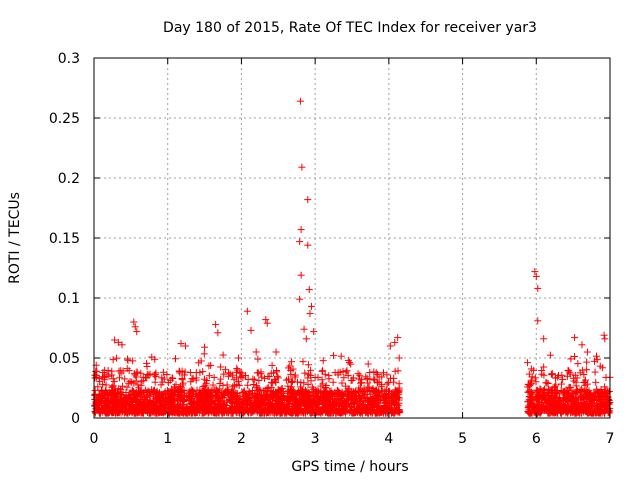 This screenshot has width=640, height=480. I want to click on y-tick-label: 0.05, so click(64, 359).